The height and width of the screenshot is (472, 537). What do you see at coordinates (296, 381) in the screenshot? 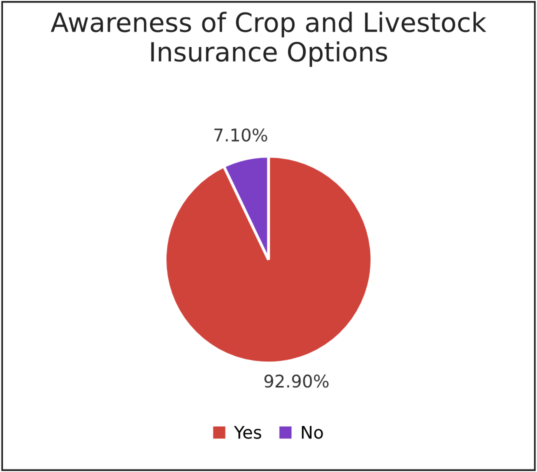
I see `data-label: 92.90%` at bounding box center [296, 381].